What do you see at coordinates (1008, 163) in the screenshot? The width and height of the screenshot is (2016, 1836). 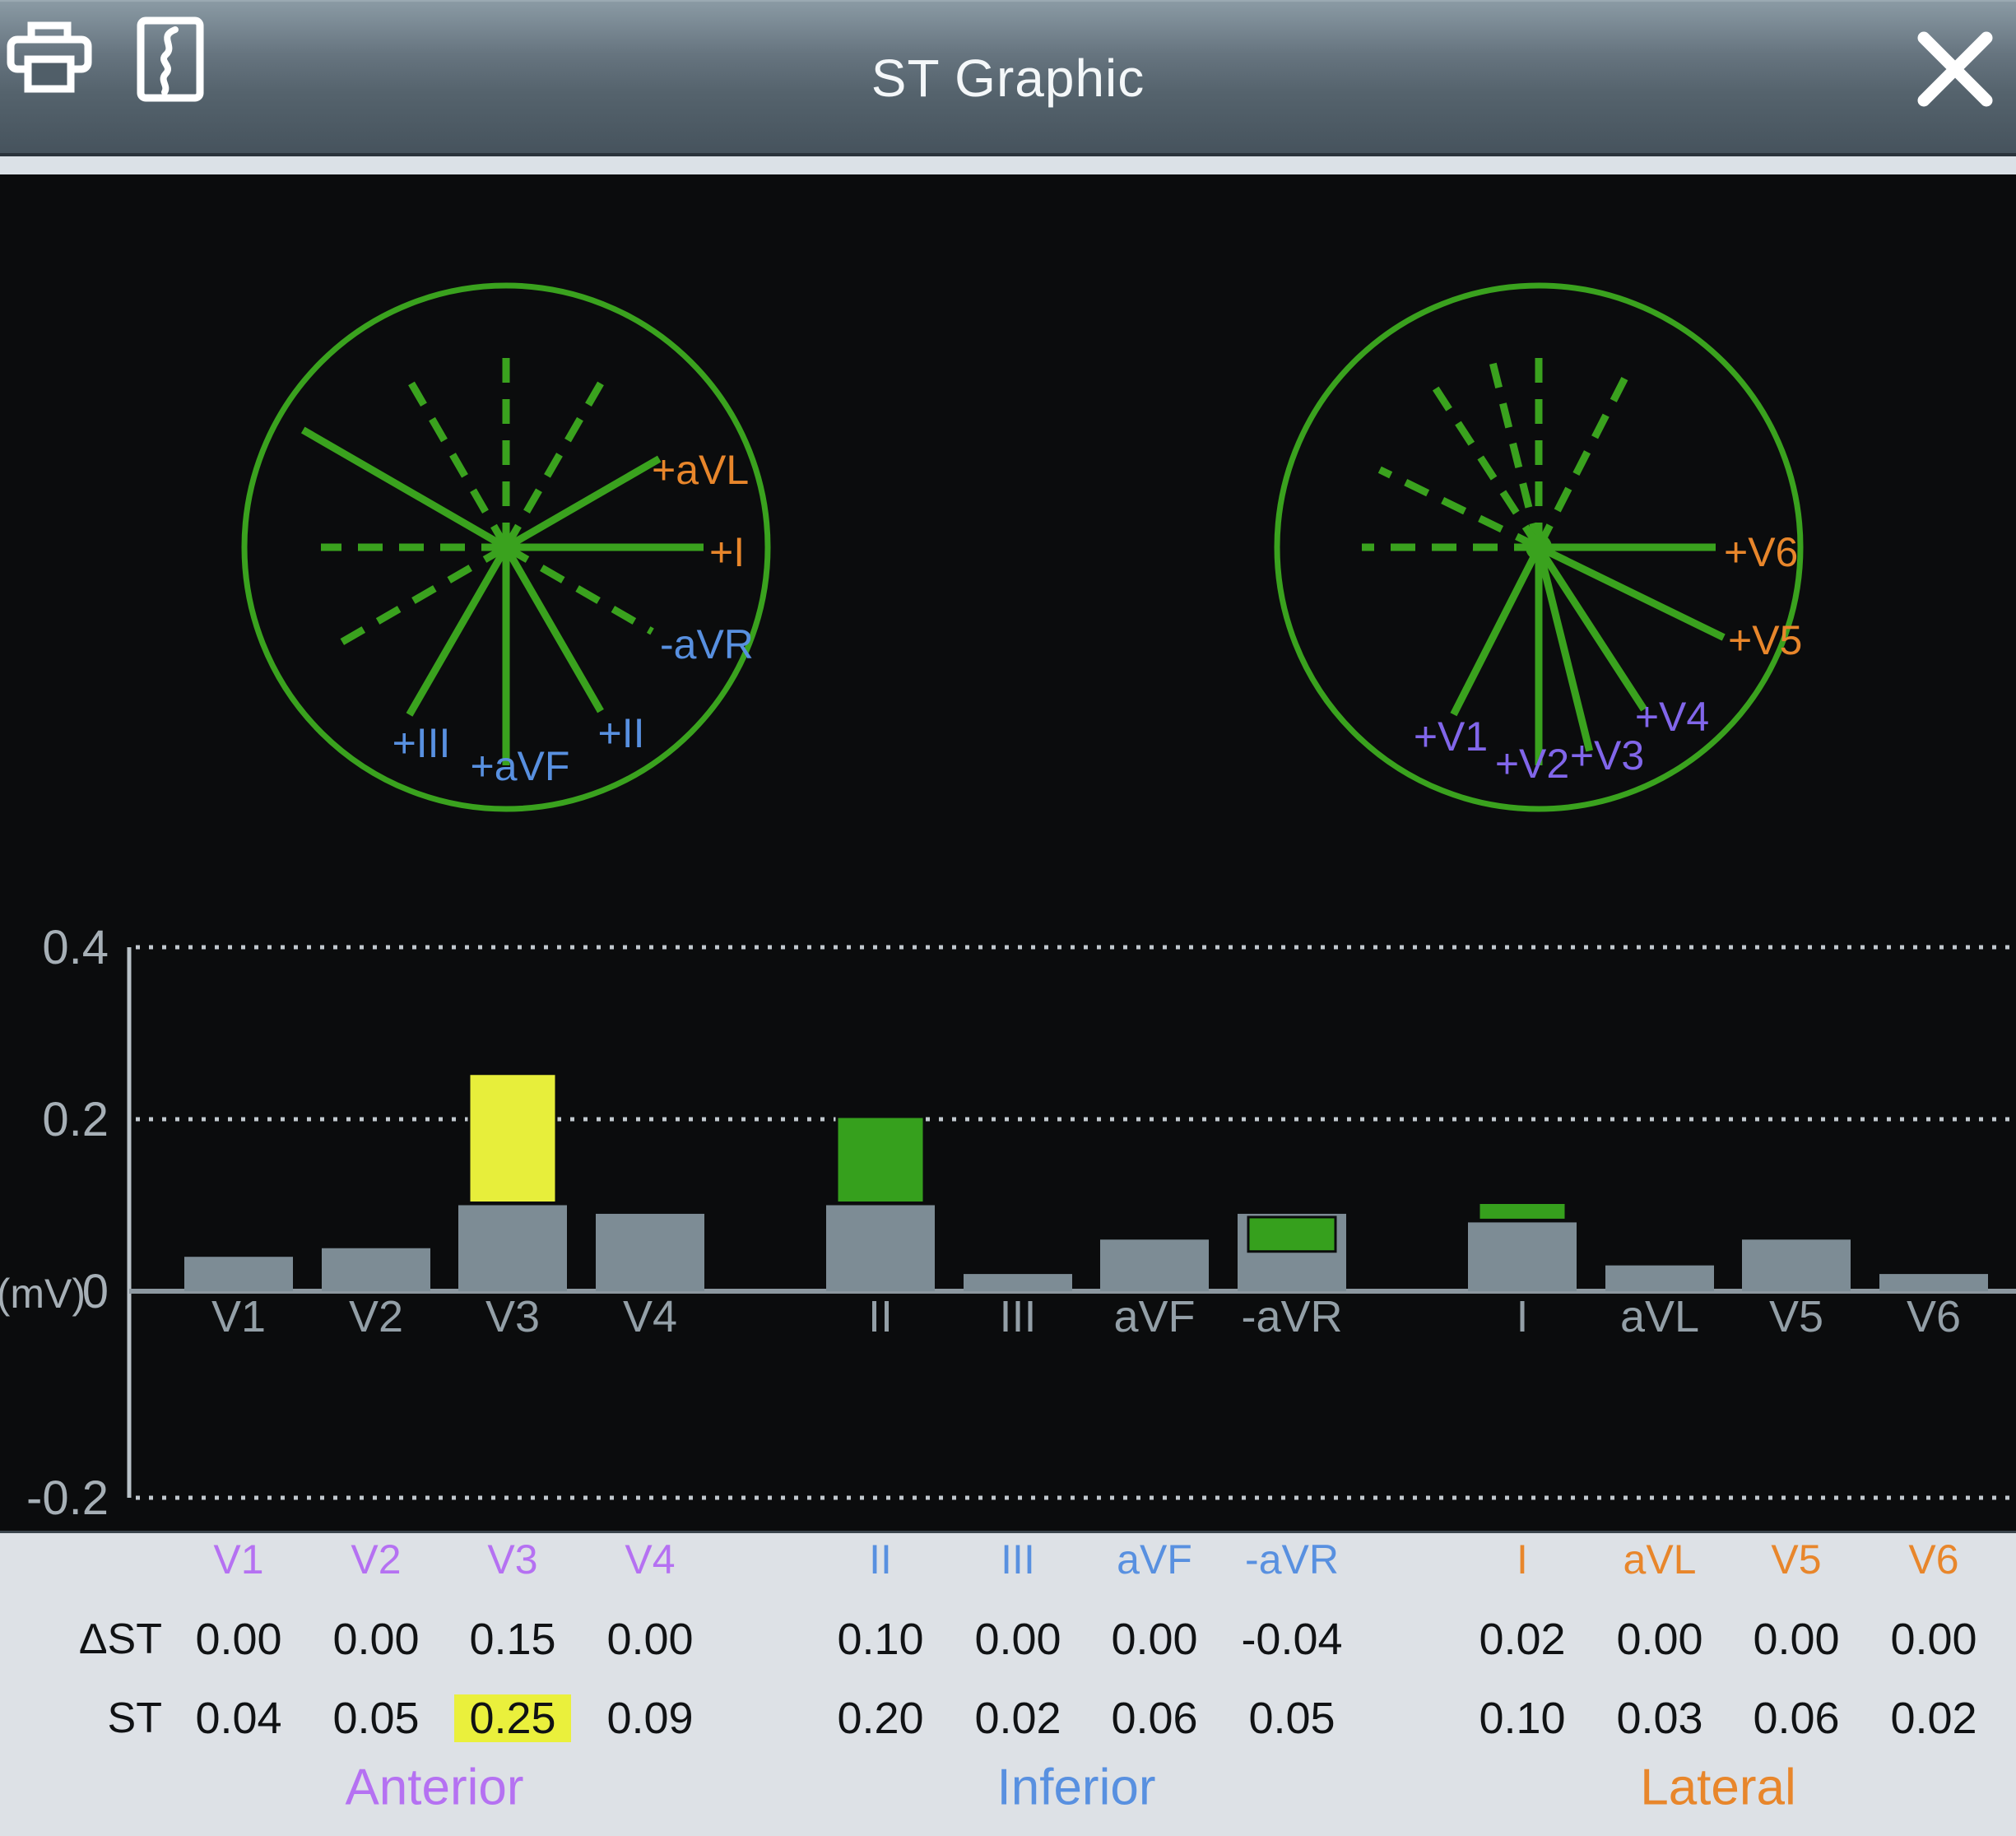 I see `titlebar-separator` at bounding box center [1008, 163].